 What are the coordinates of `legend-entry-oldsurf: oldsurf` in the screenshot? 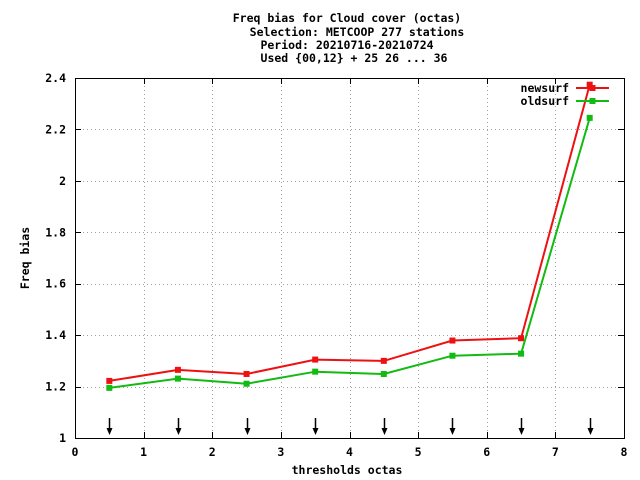 It's located at (565, 101).